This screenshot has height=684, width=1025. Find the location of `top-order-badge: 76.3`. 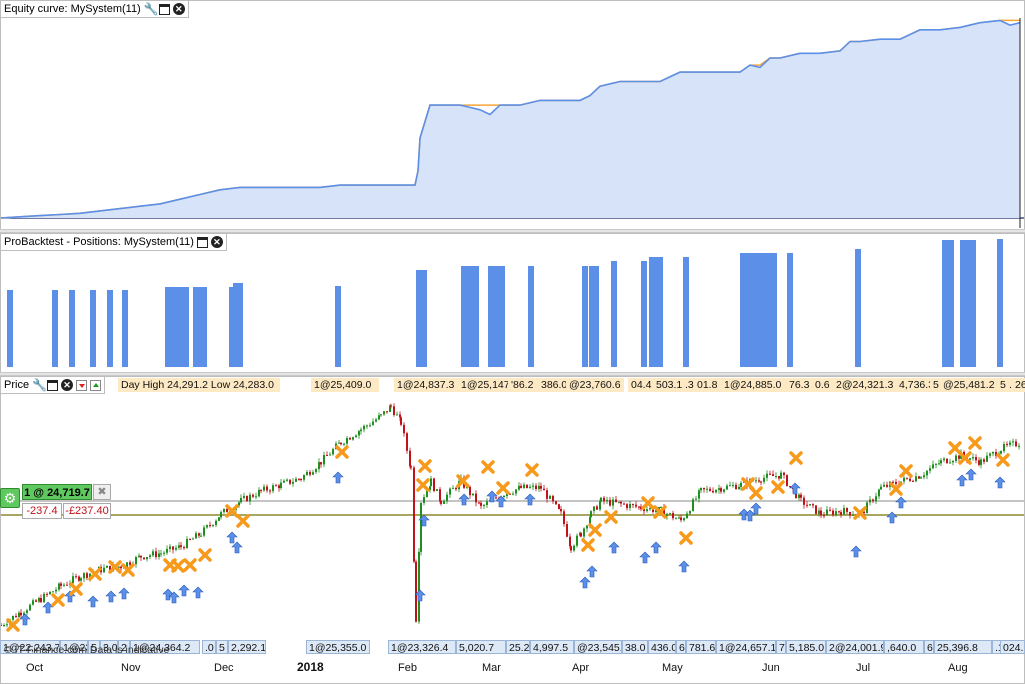

top-order-badge: 76.3 is located at coordinates (802, 385).